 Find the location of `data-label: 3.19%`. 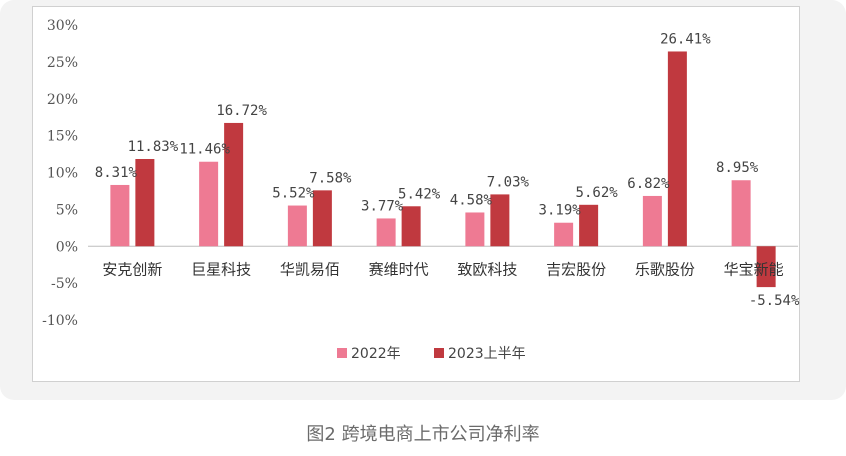

data-label: 3.19% is located at coordinates (560, 211).